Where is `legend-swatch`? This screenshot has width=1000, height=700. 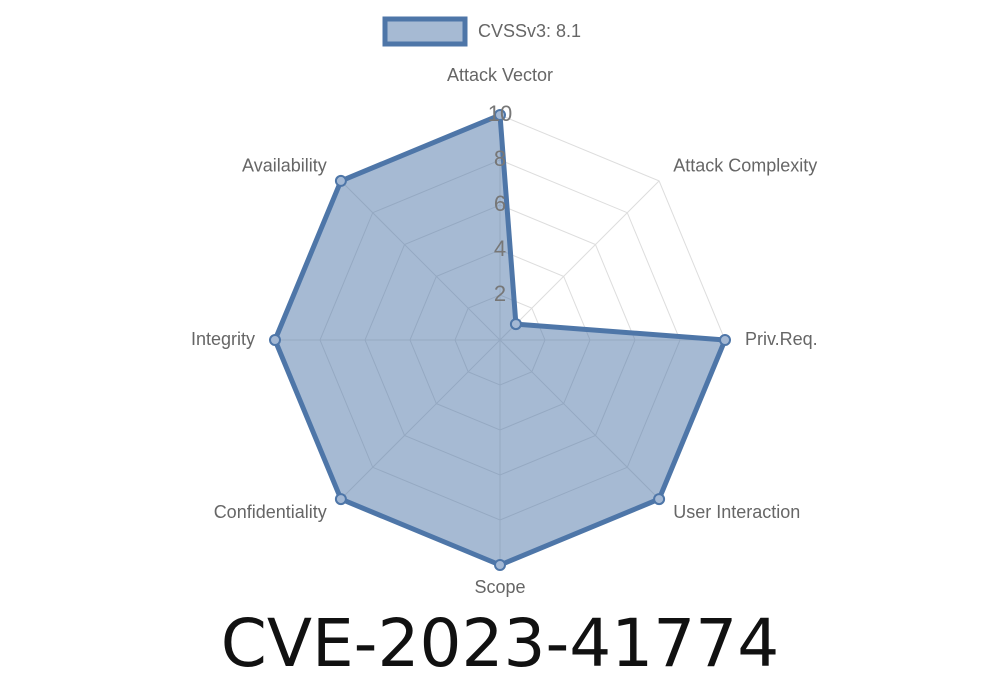
legend-swatch is located at coordinates (425, 31).